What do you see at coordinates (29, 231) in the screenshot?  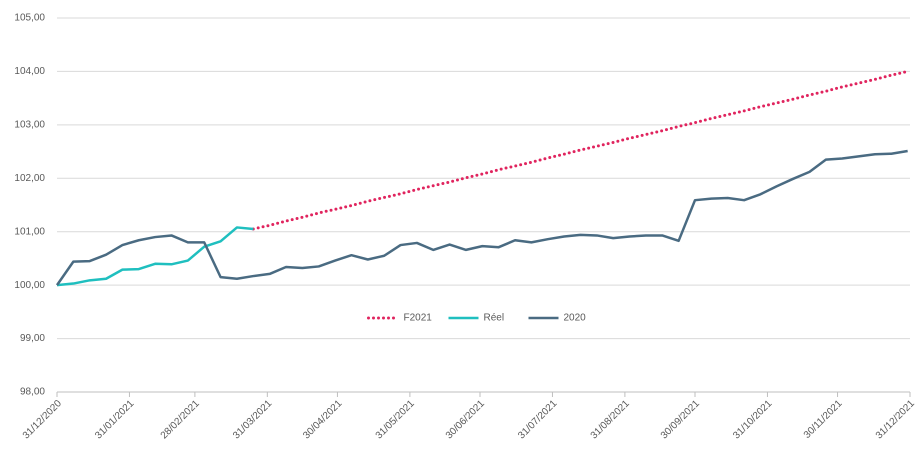 I see `y-tick-label: 101,00` at bounding box center [29, 231].